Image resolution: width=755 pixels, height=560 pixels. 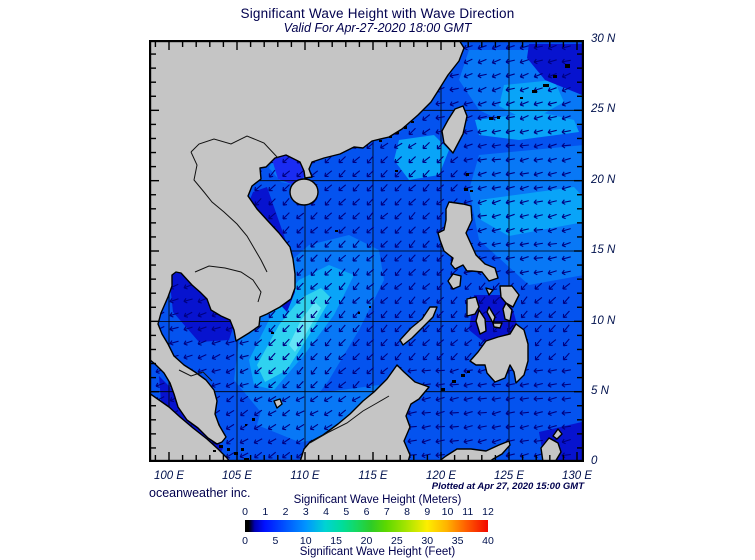 What do you see at coordinates (427, 541) in the screenshot?
I see `legend-tick-feet: 30` at bounding box center [427, 541].